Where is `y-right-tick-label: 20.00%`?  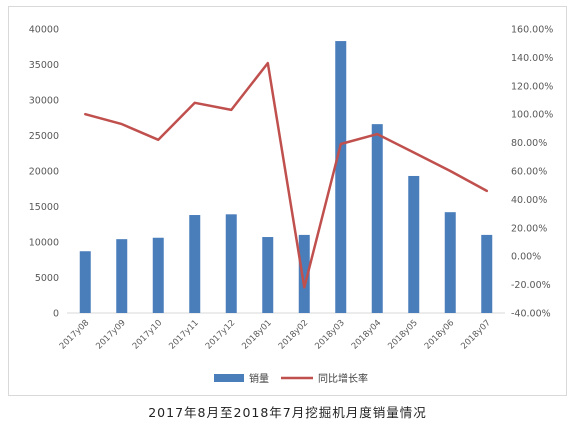 y-right-tick-label: 20.00% is located at coordinates (529, 228).